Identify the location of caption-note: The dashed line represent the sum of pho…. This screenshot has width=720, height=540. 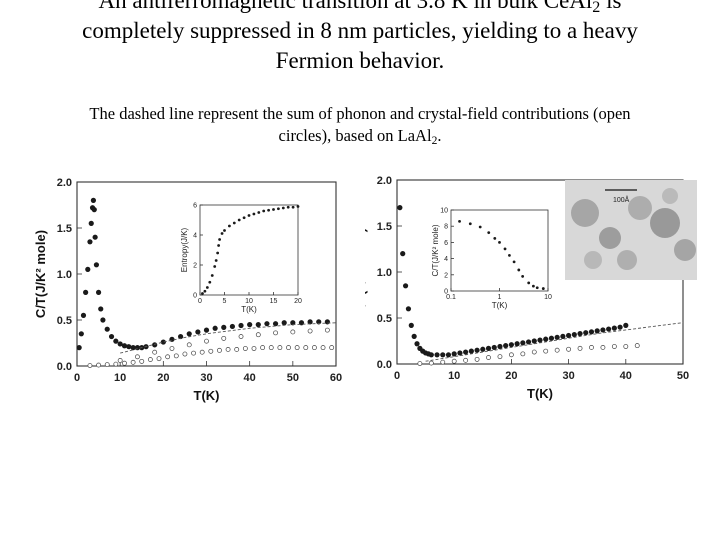
(360, 125).